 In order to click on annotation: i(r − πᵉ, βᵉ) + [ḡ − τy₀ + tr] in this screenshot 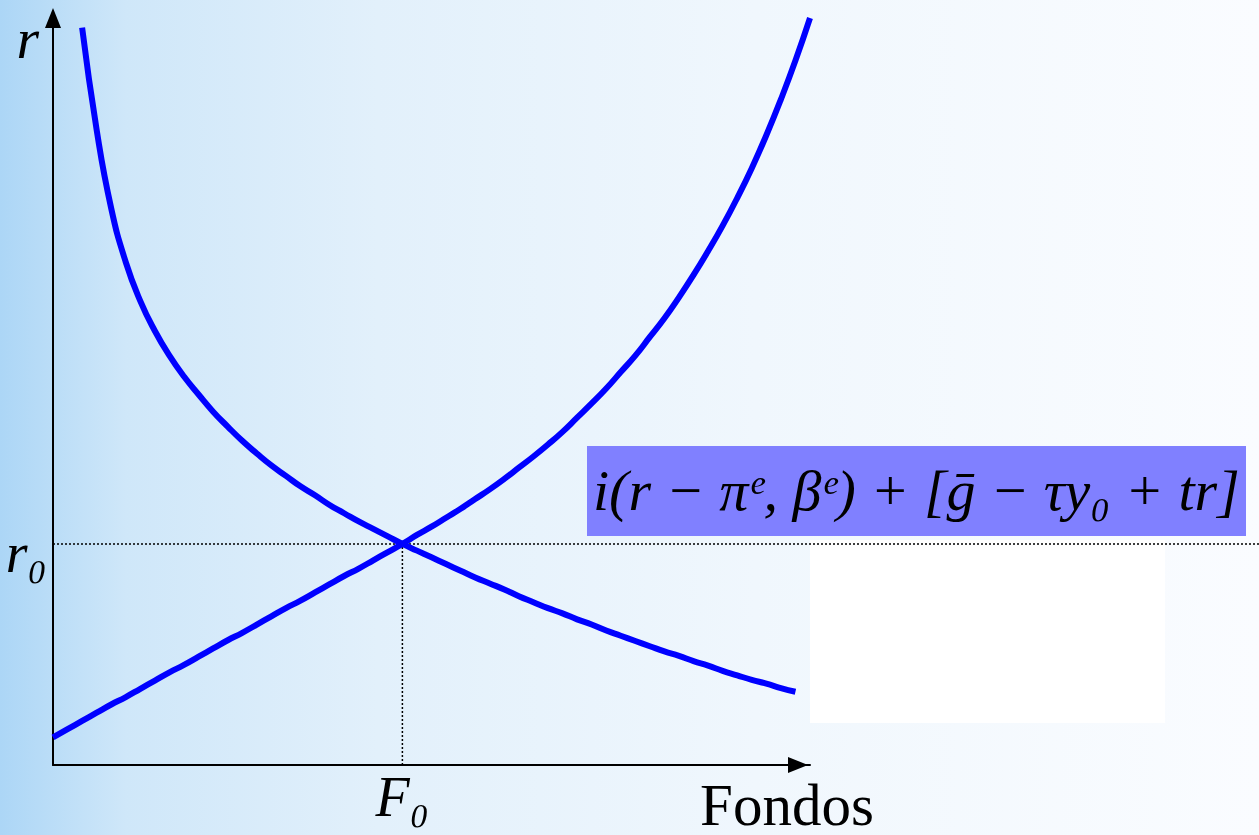, I will do `click(916, 491)`.